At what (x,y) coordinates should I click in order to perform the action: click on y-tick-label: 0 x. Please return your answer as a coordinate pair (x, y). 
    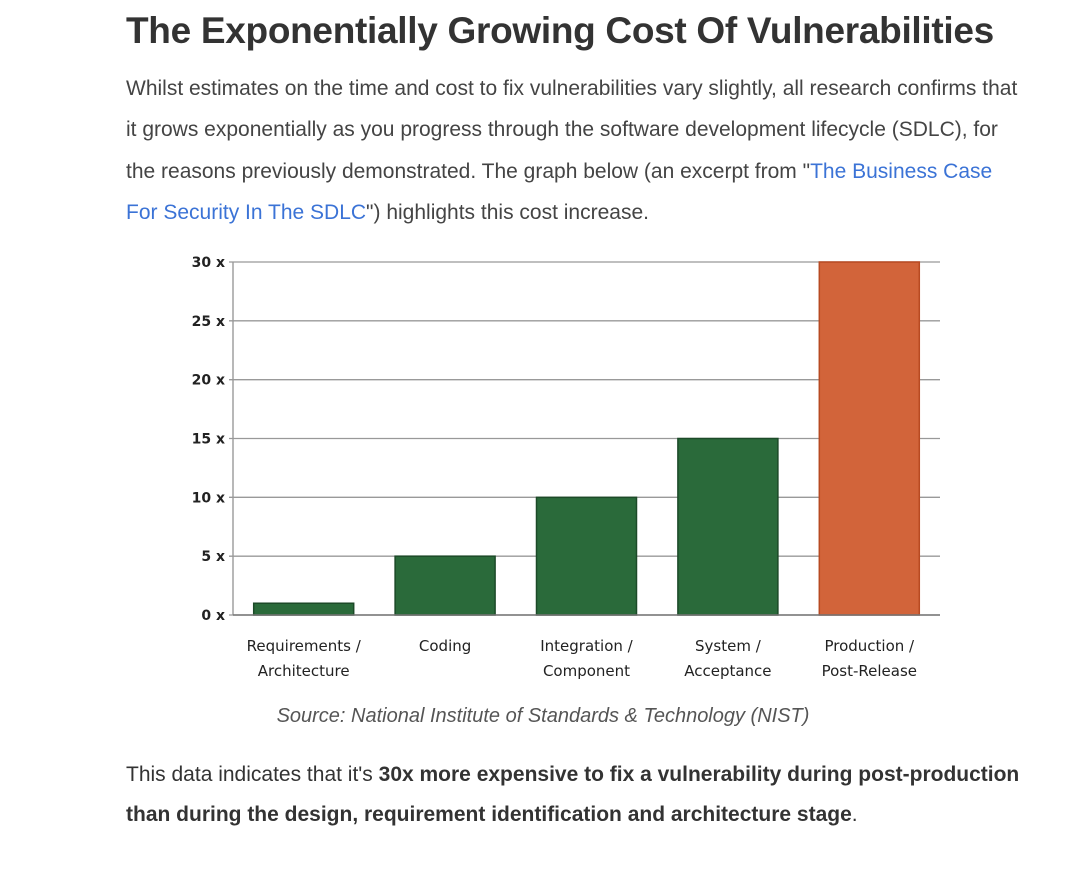
    Looking at the image, I should click on (213, 616).